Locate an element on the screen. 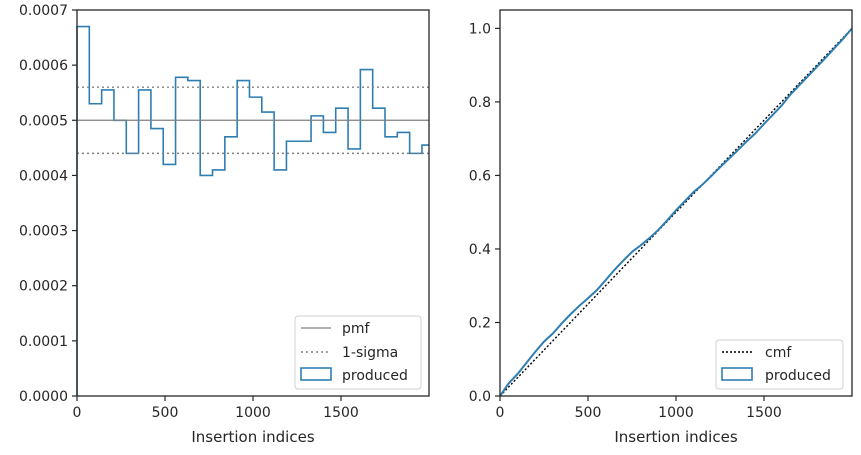 The image size is (861, 455). left-x-tick-label: 0 is located at coordinates (77, 413).